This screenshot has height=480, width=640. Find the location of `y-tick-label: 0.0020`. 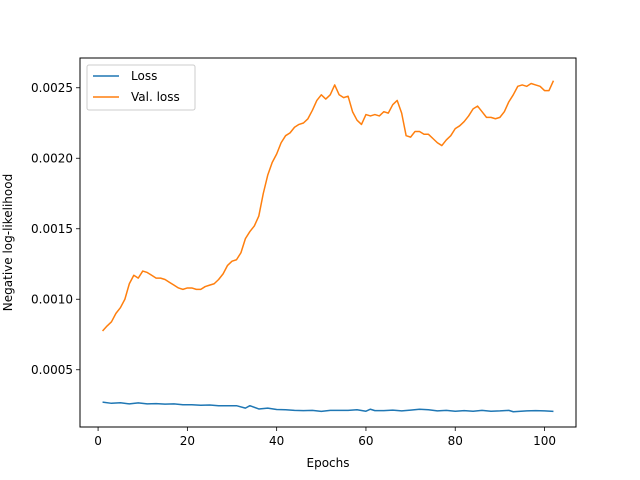

y-tick-label: 0.0020 is located at coordinates (52, 158).